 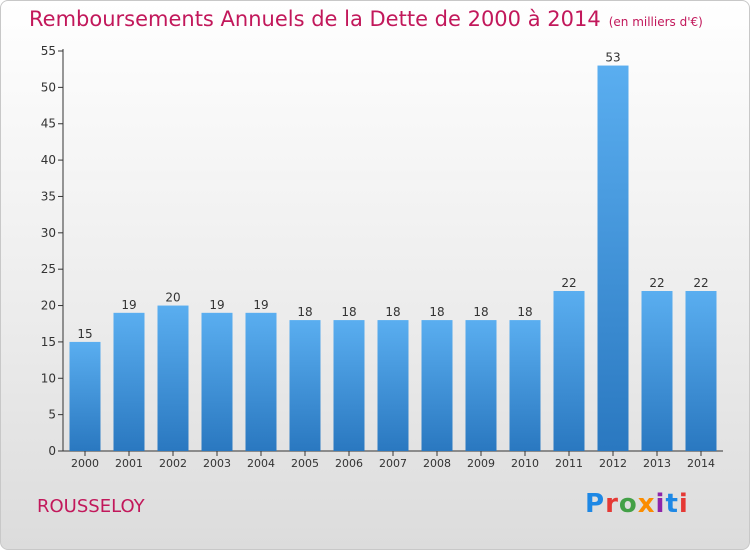 What do you see at coordinates (569, 371) in the screenshot?
I see `bar-2011` at bounding box center [569, 371].